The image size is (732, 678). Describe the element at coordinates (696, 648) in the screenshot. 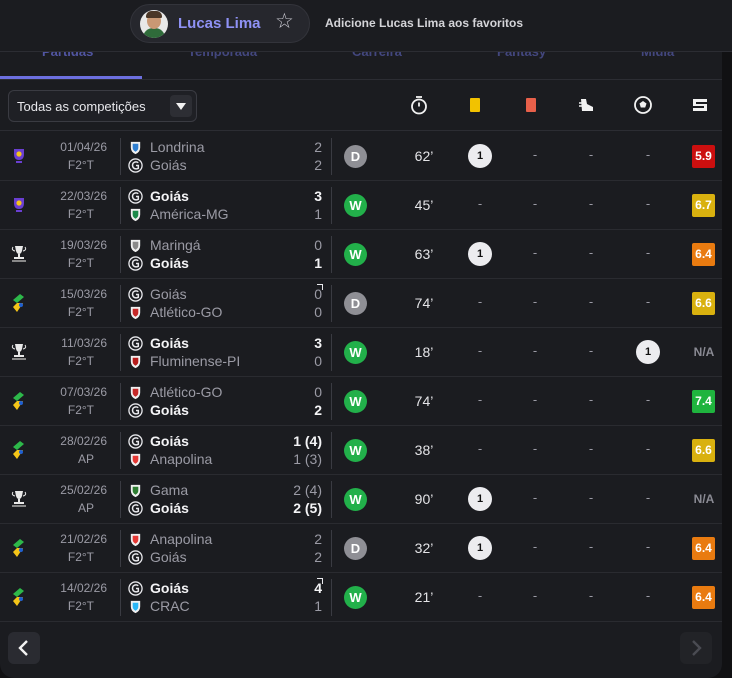

I see `next-page-button` at that location.